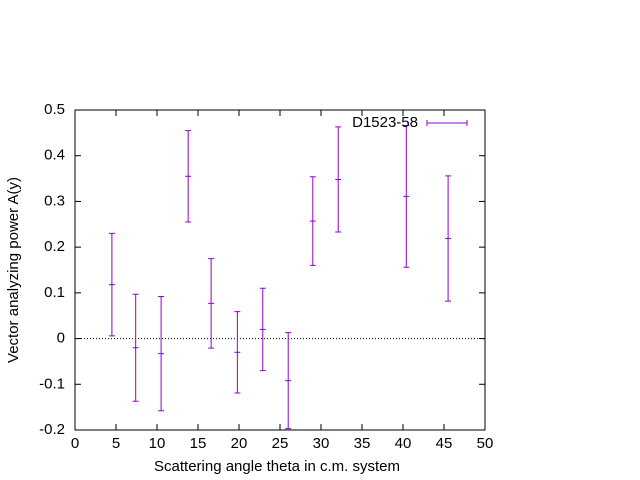  I want to click on y-tick-label: 0.3, so click(54, 200).